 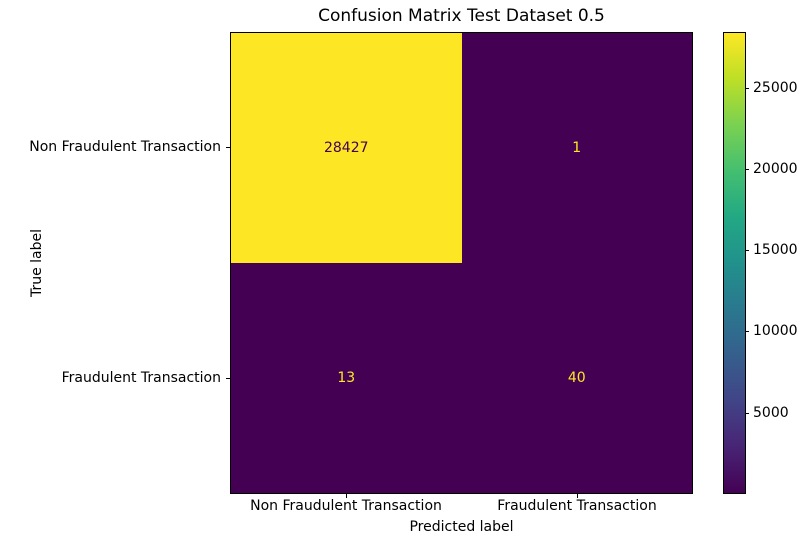 What do you see at coordinates (125, 147) in the screenshot?
I see `y-tick-label-non-fraudulent: Non Fraudulent Transaction` at bounding box center [125, 147].